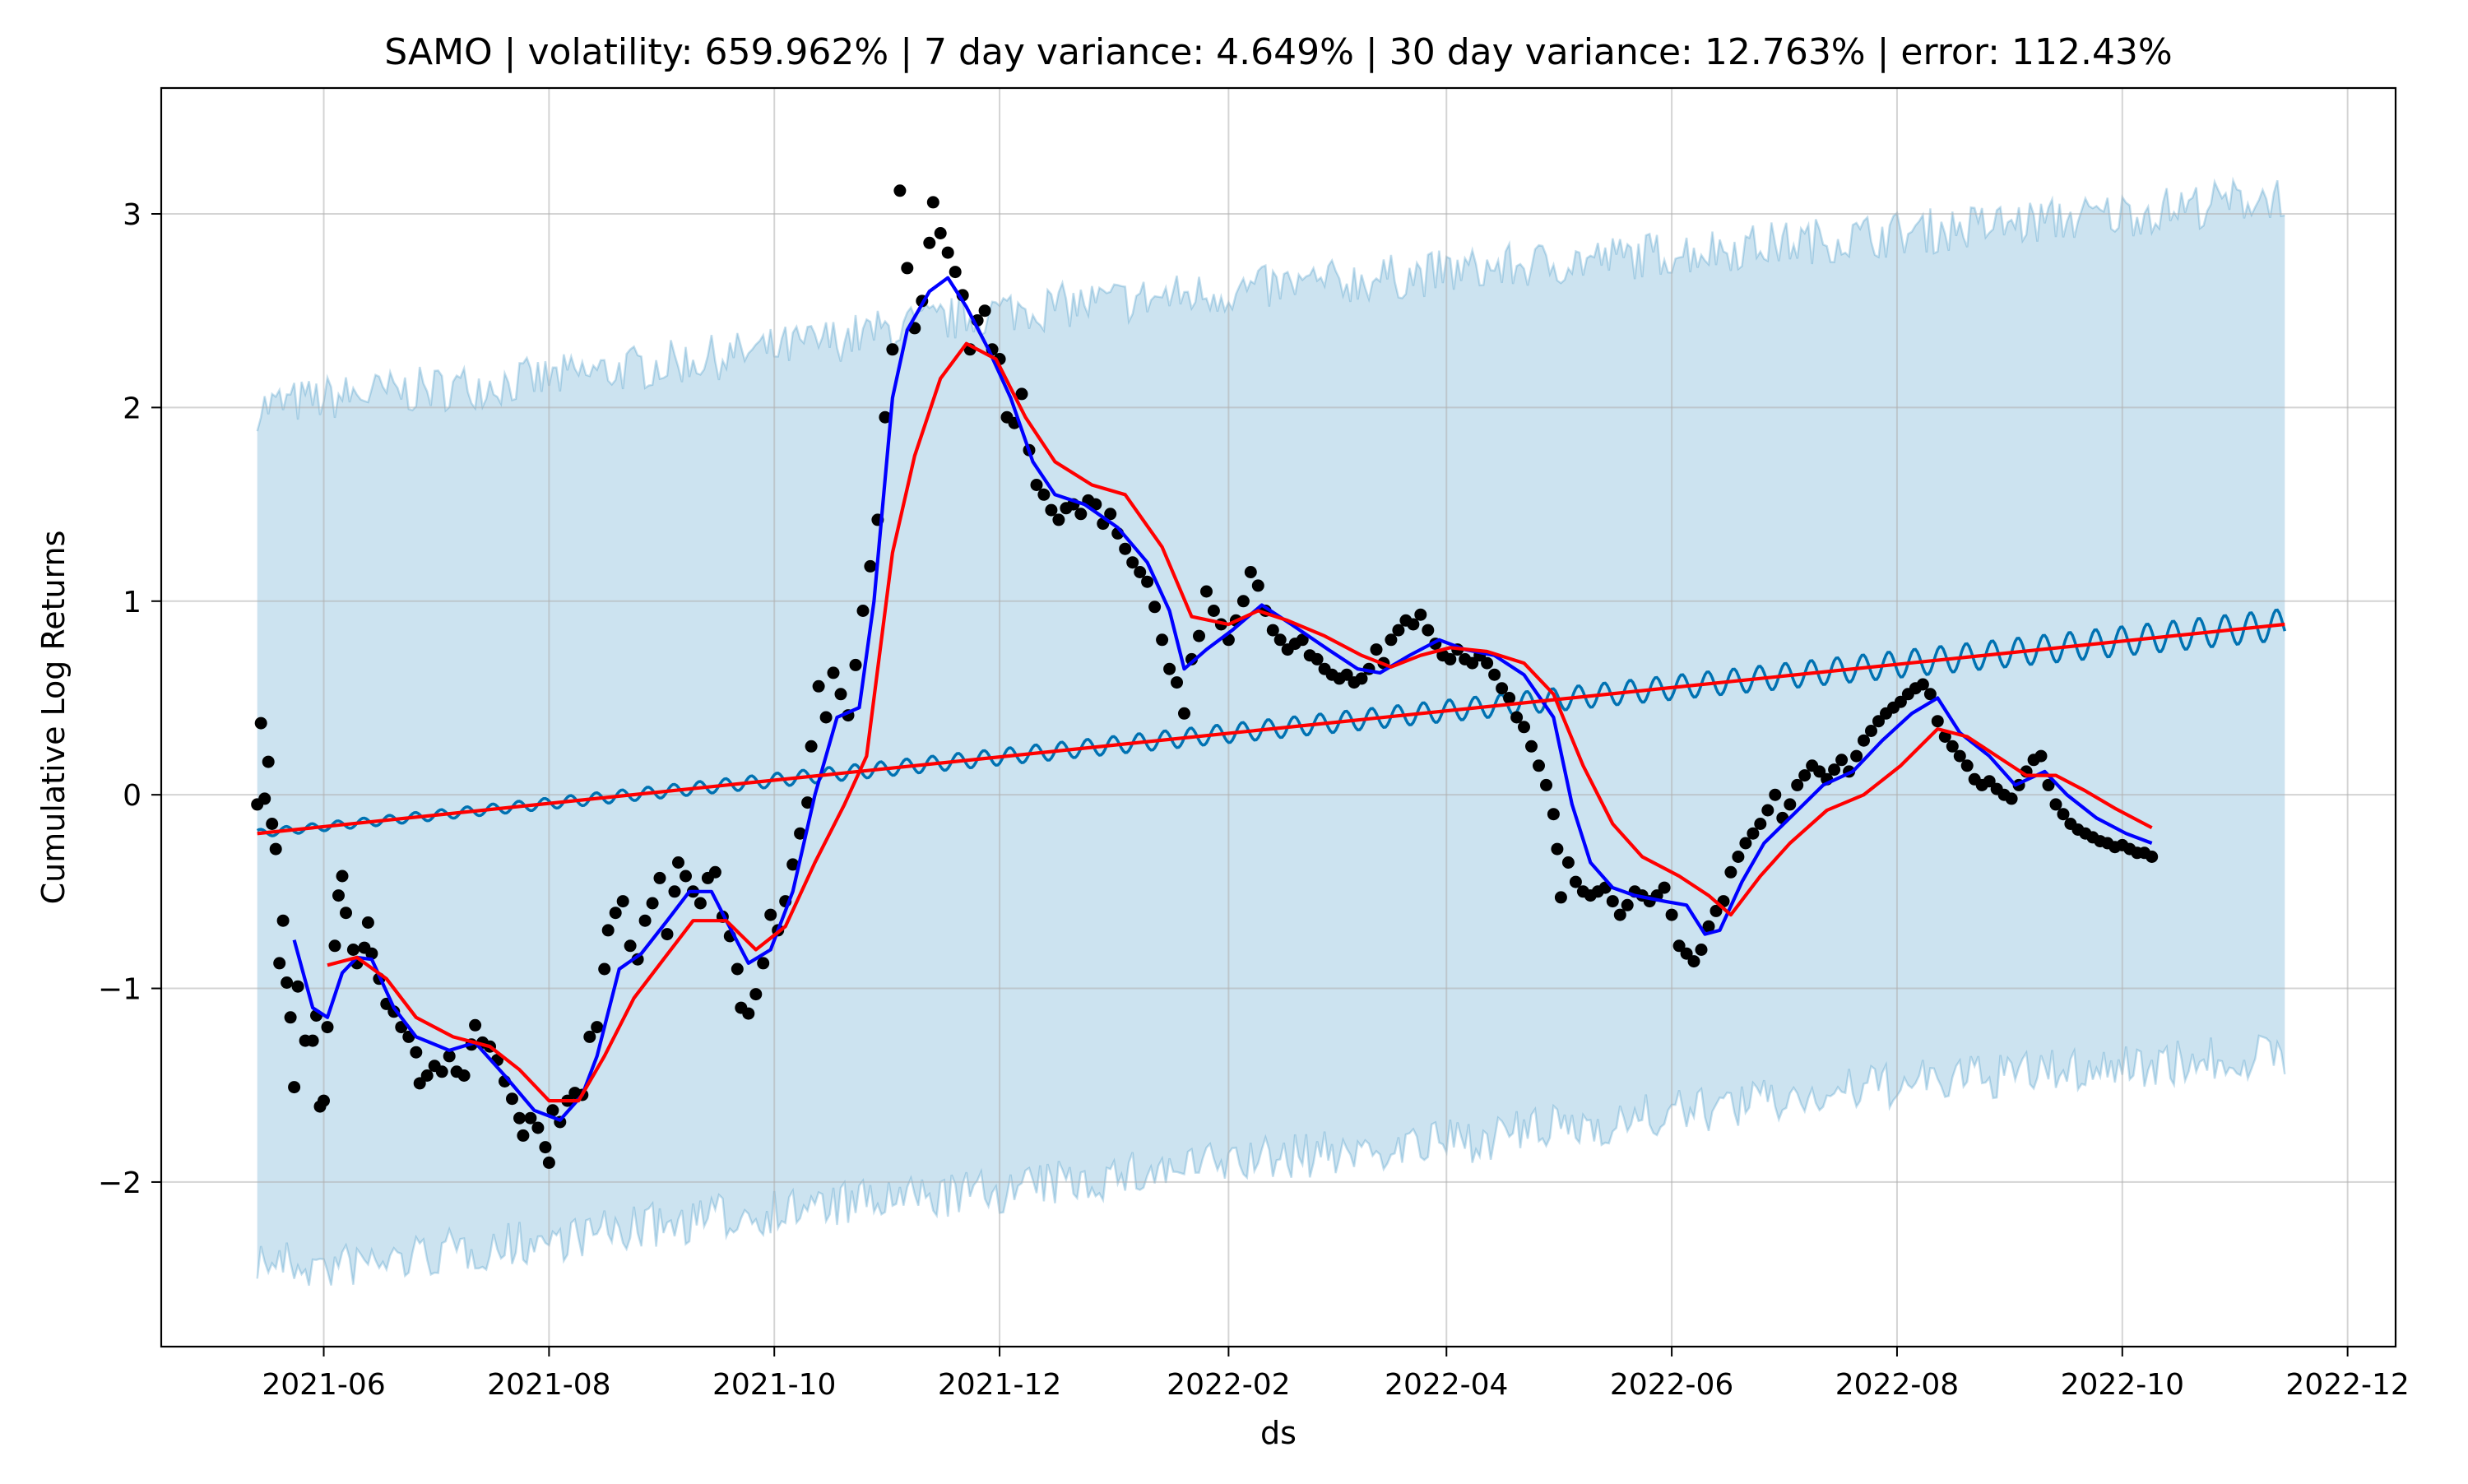 The height and width of the screenshot is (1484, 2468). Describe the element at coordinates (132, 408) in the screenshot. I see `y-tick-label: 2` at that location.